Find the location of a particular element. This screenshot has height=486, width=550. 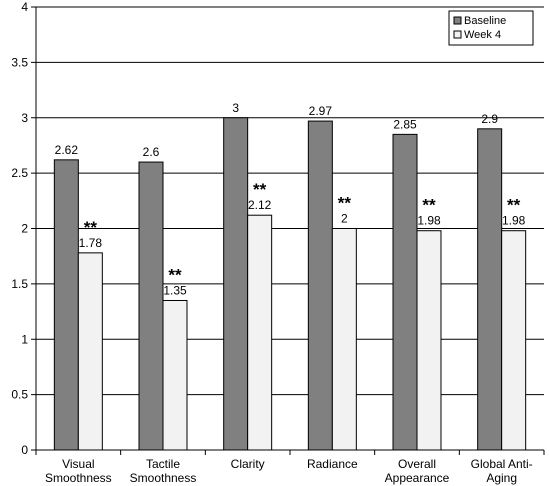

y-tick-label: 1.5 is located at coordinates (19, 284).